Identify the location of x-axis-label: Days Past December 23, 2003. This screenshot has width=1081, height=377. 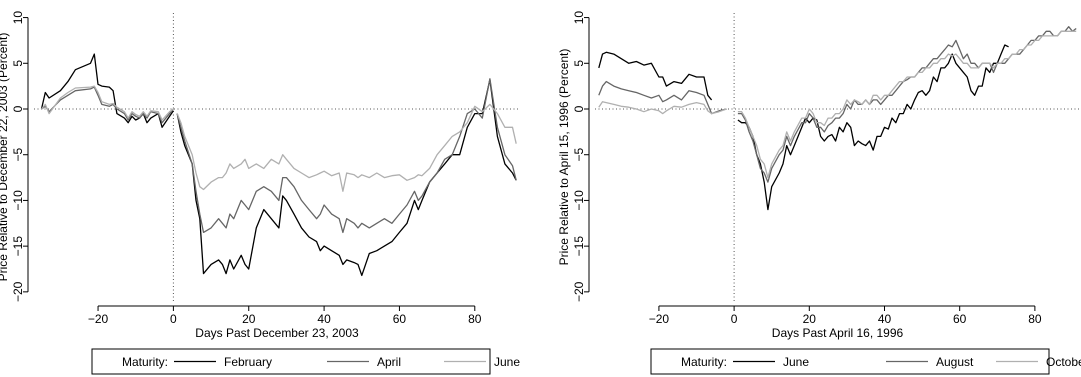
(277, 333).